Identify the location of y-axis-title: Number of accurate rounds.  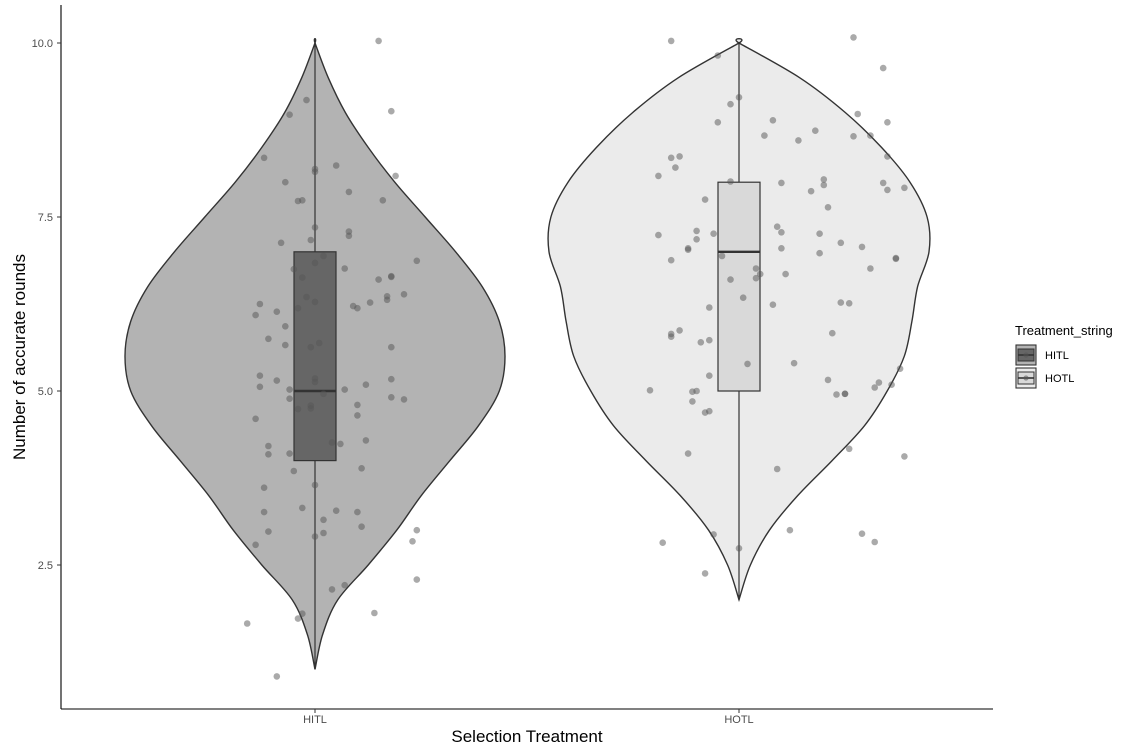
(19, 357).